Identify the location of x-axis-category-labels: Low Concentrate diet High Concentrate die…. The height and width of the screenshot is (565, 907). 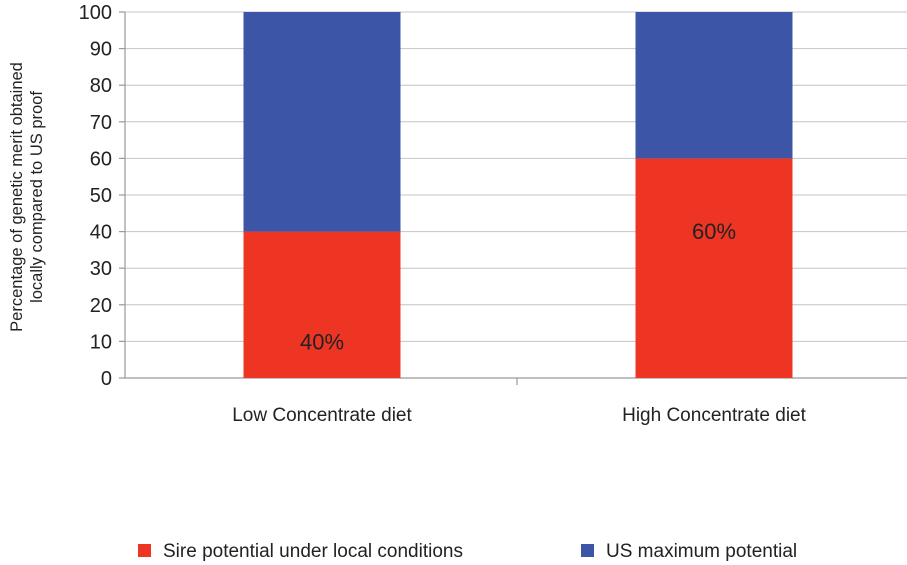
(519, 415).